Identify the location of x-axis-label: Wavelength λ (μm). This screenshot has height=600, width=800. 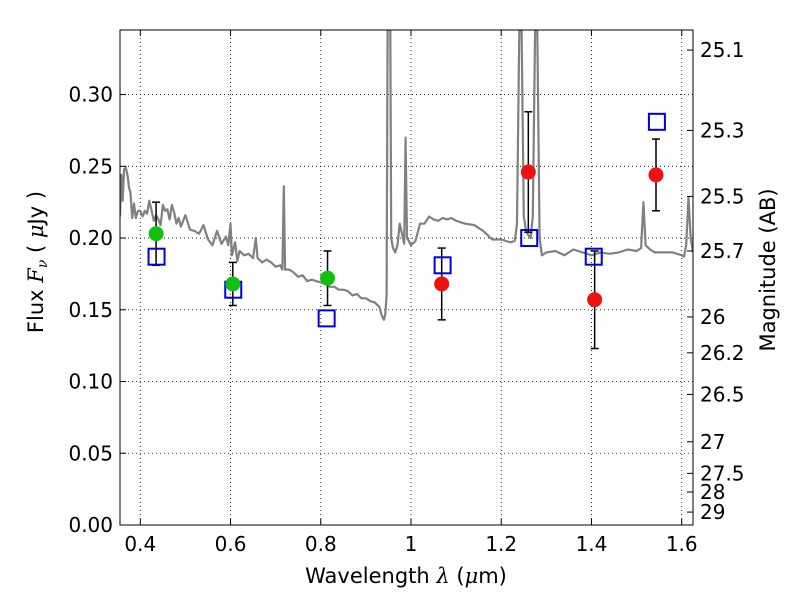
(406, 576).